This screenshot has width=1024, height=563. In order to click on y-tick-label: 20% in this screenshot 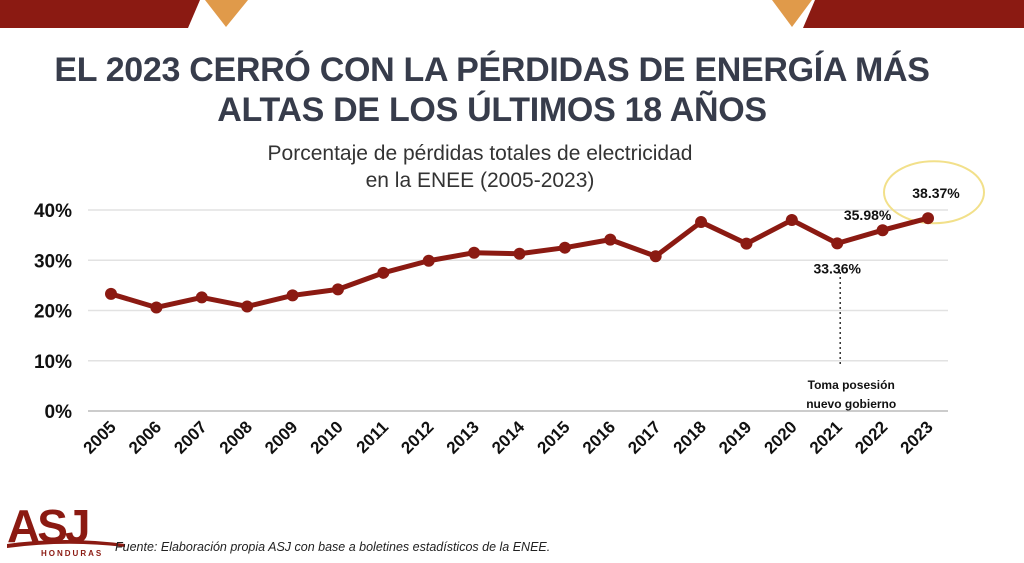, I will do `click(53, 312)`.